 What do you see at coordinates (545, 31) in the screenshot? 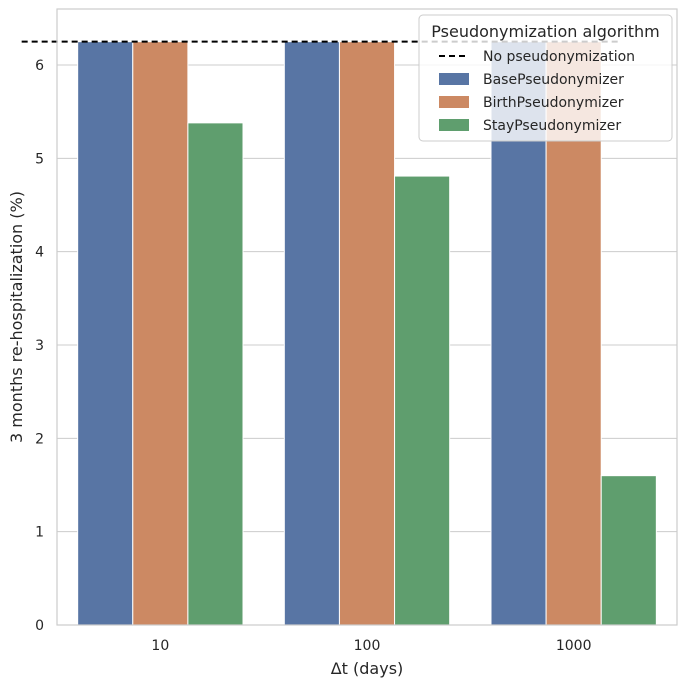
I see `legend-title: Pseudonymization algorithm` at bounding box center [545, 31].